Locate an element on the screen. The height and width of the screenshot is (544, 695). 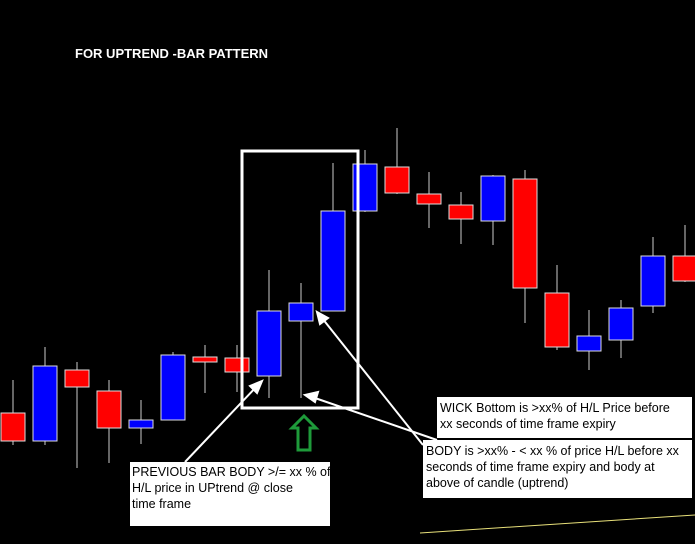
note-text: time frame is located at coordinates (161, 504).